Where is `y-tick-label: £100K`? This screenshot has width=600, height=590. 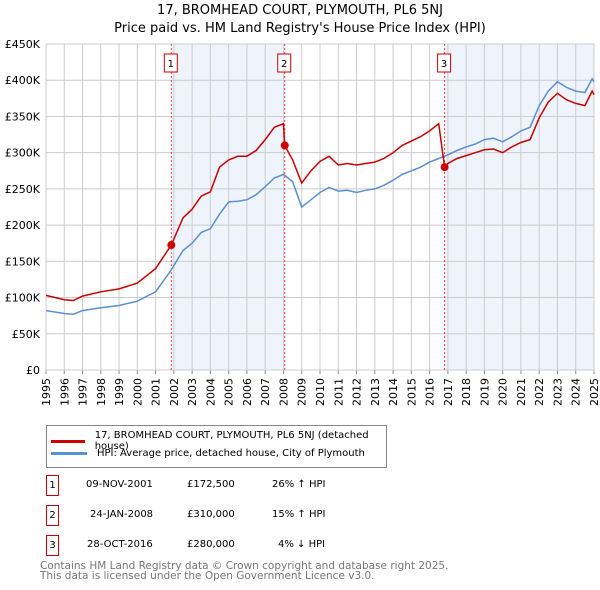
y-tick-label: £100K is located at coordinates (23, 298).